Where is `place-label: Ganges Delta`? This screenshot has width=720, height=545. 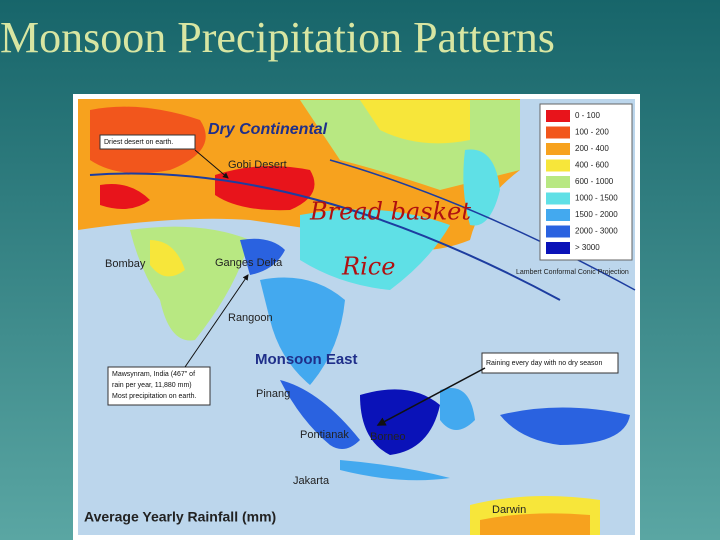
place-label: Ganges Delta is located at coordinates (249, 263).